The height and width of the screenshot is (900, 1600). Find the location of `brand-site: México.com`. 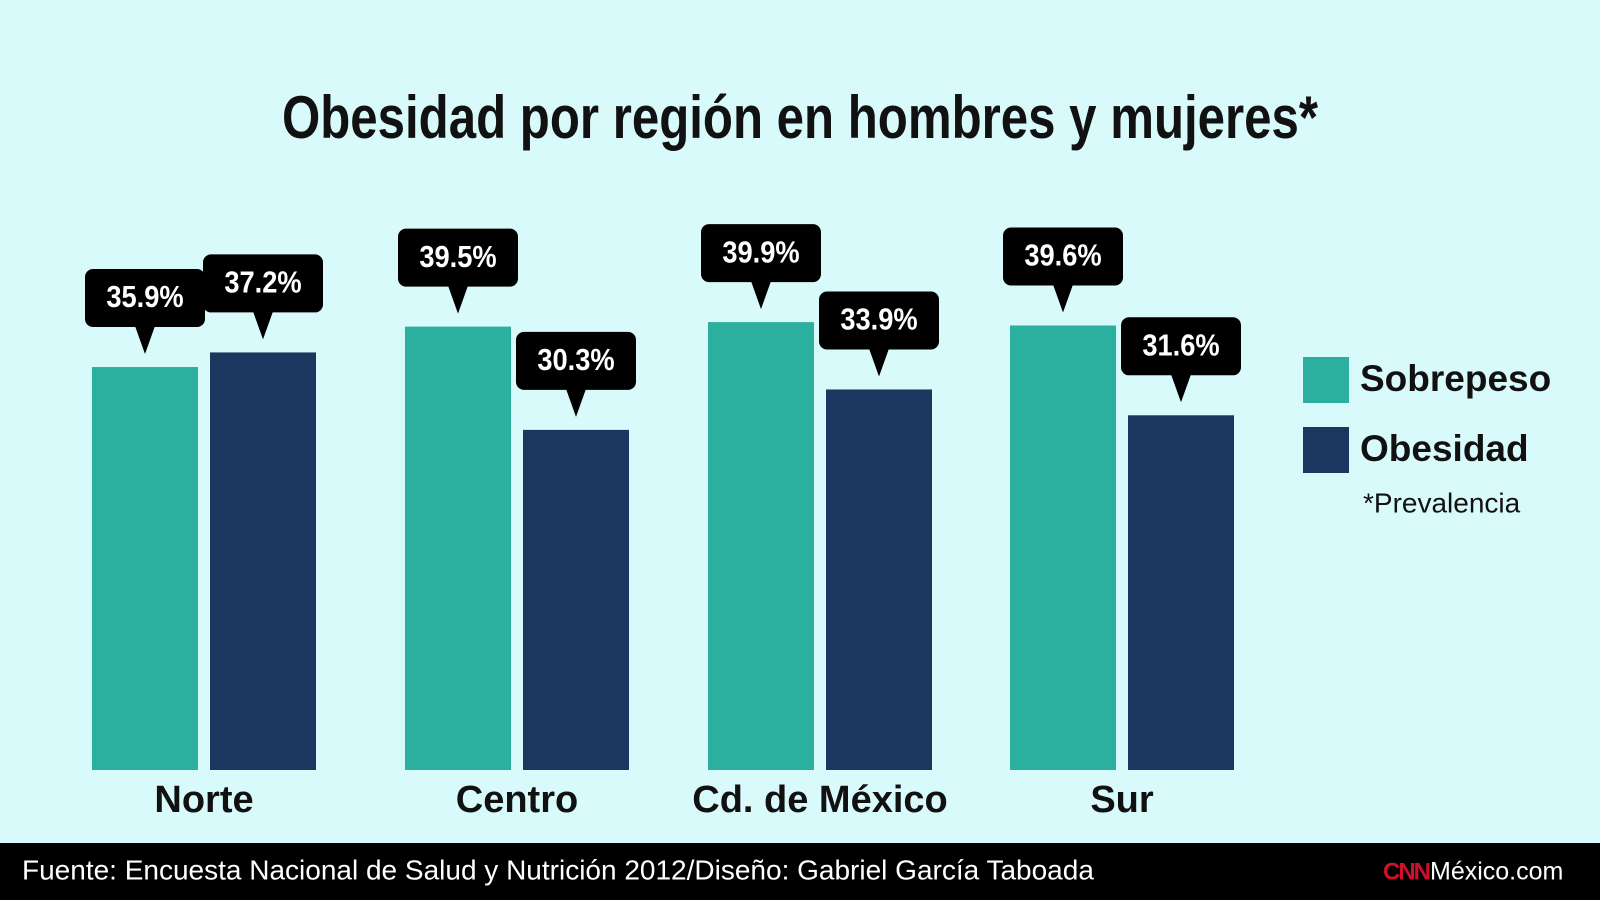

brand-site: México.com is located at coordinates (1496, 872).